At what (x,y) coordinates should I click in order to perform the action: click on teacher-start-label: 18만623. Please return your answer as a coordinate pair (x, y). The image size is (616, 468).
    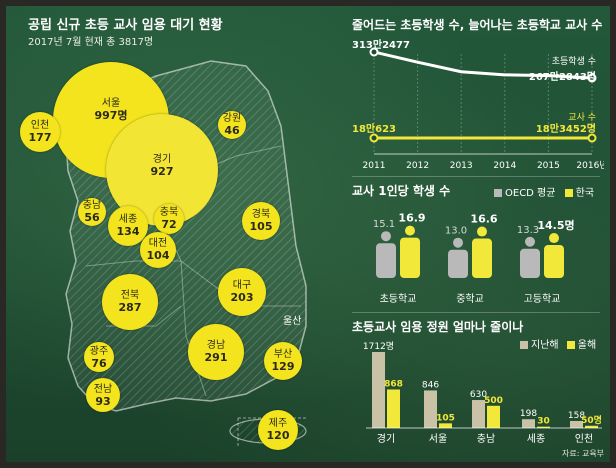
    Looking at the image, I should click on (374, 128).